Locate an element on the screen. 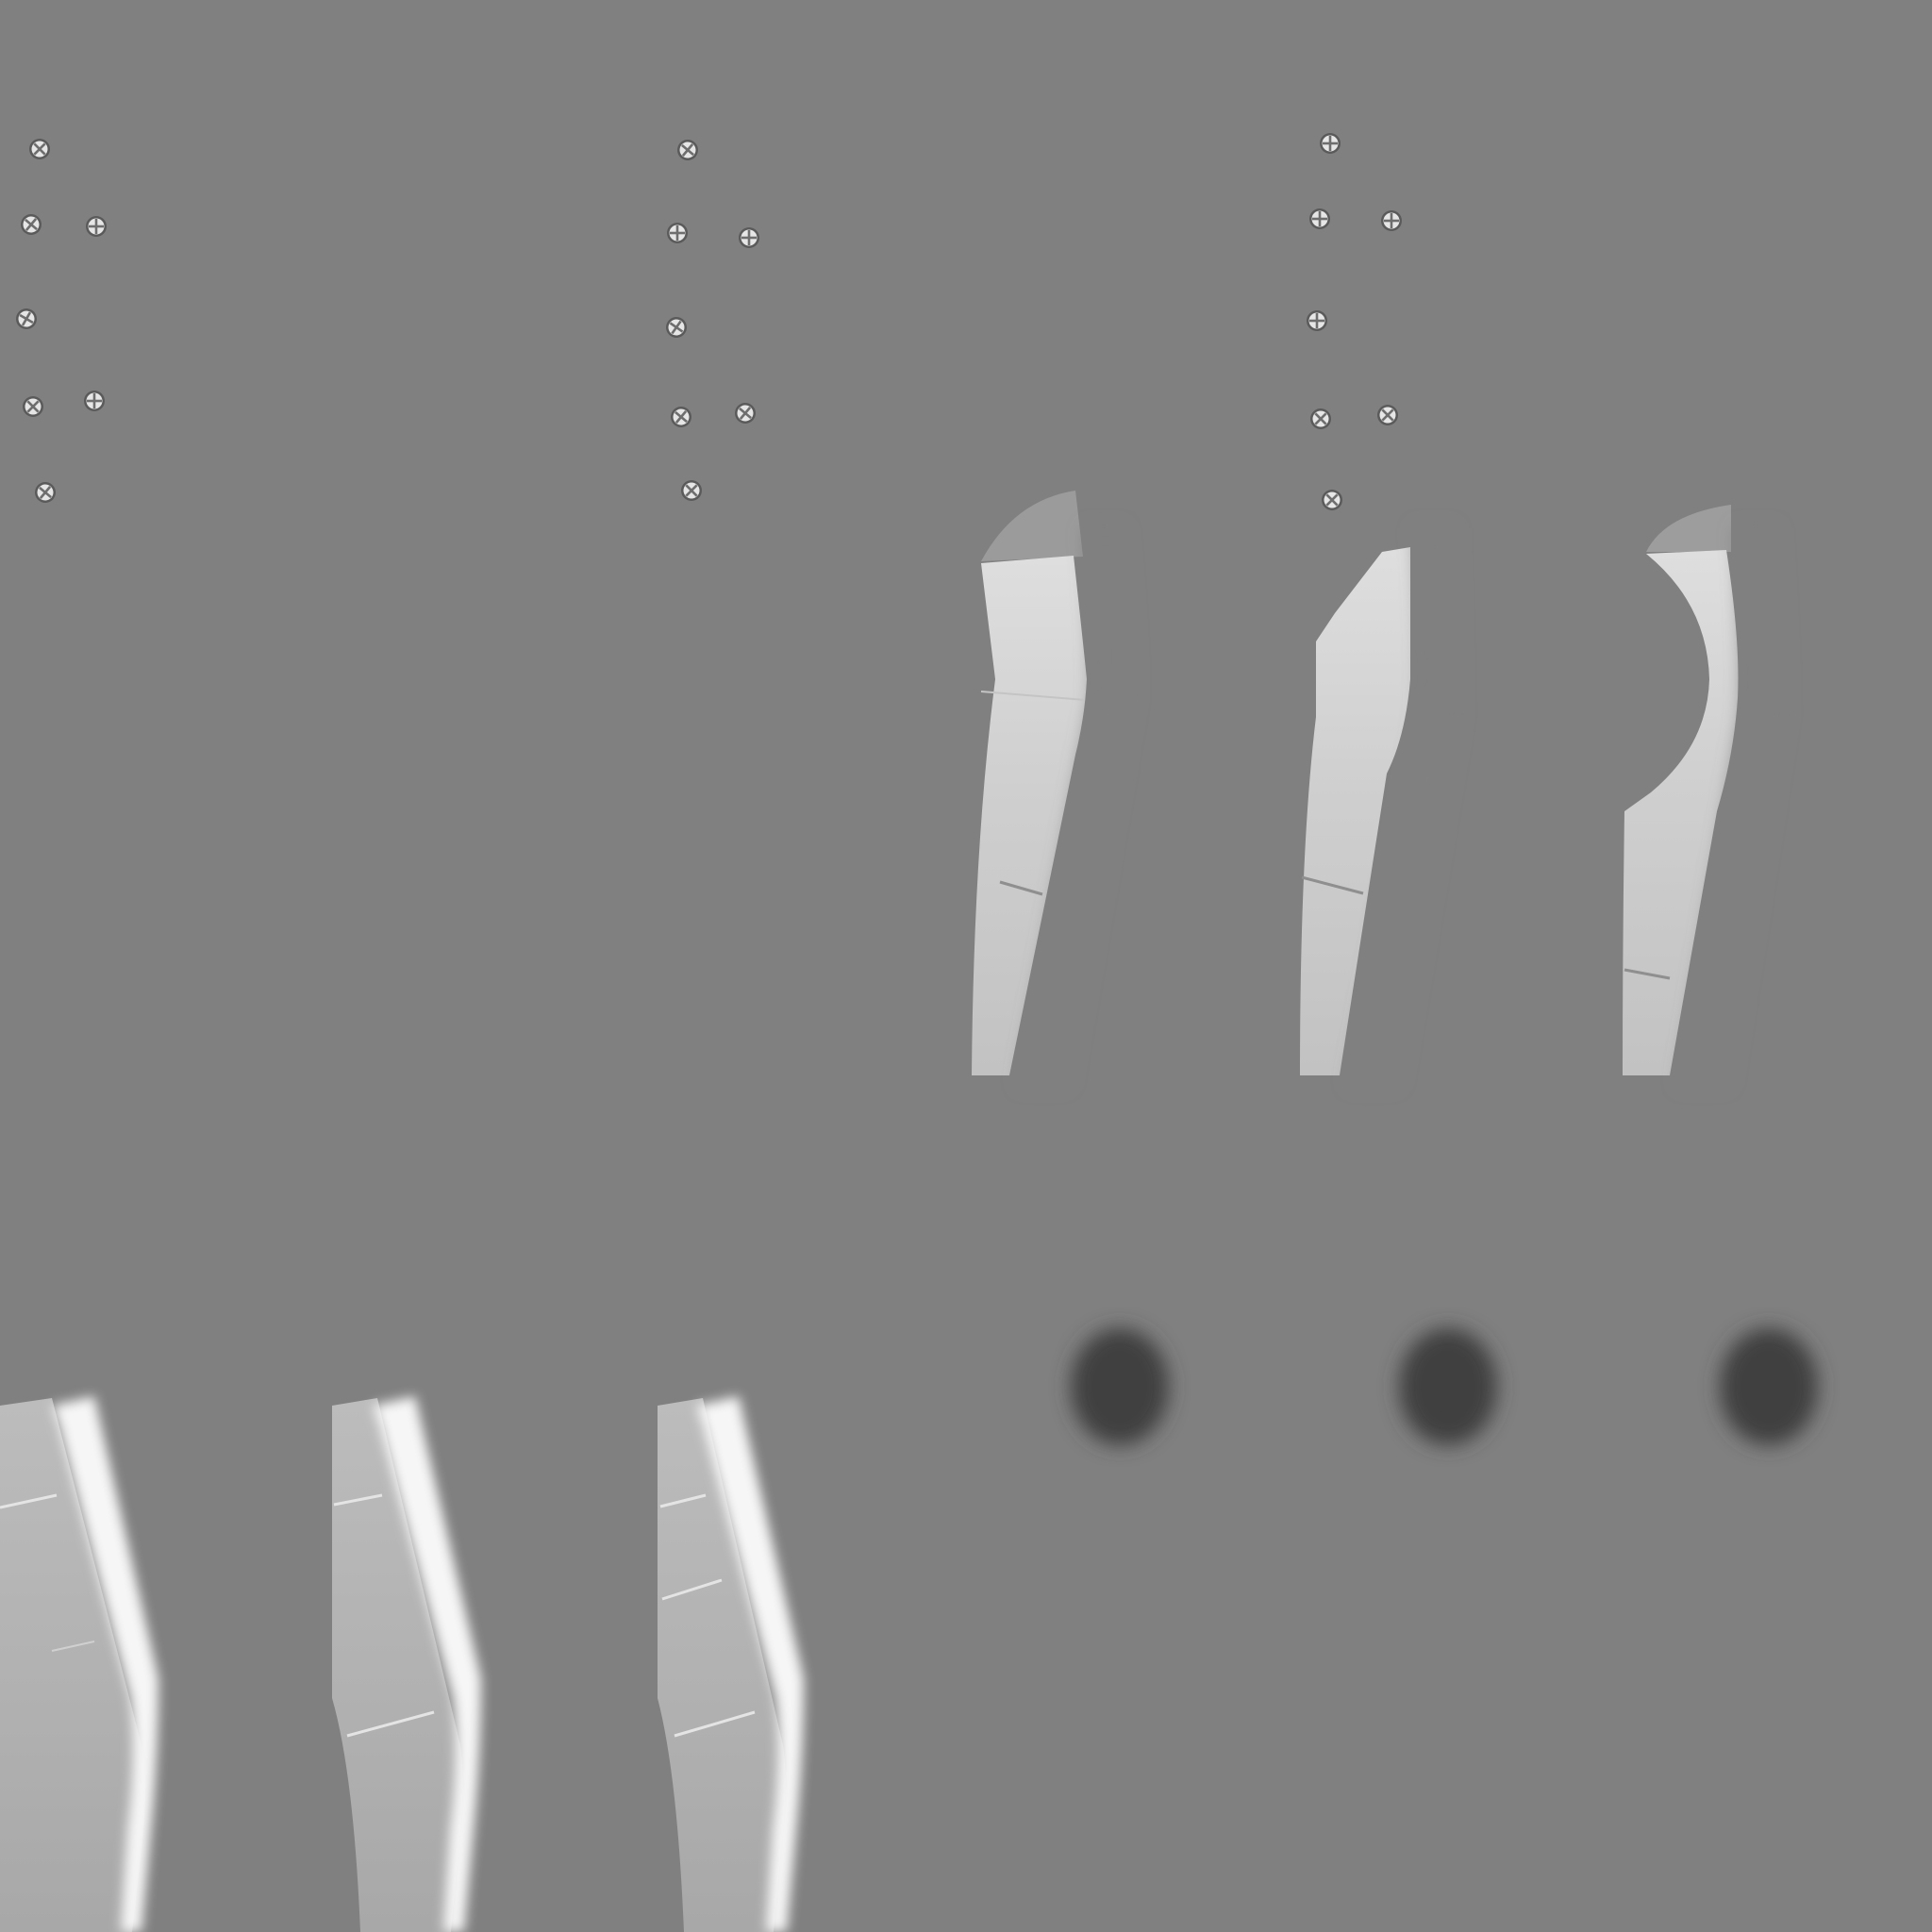  screw-set-middle is located at coordinates (713, 320).